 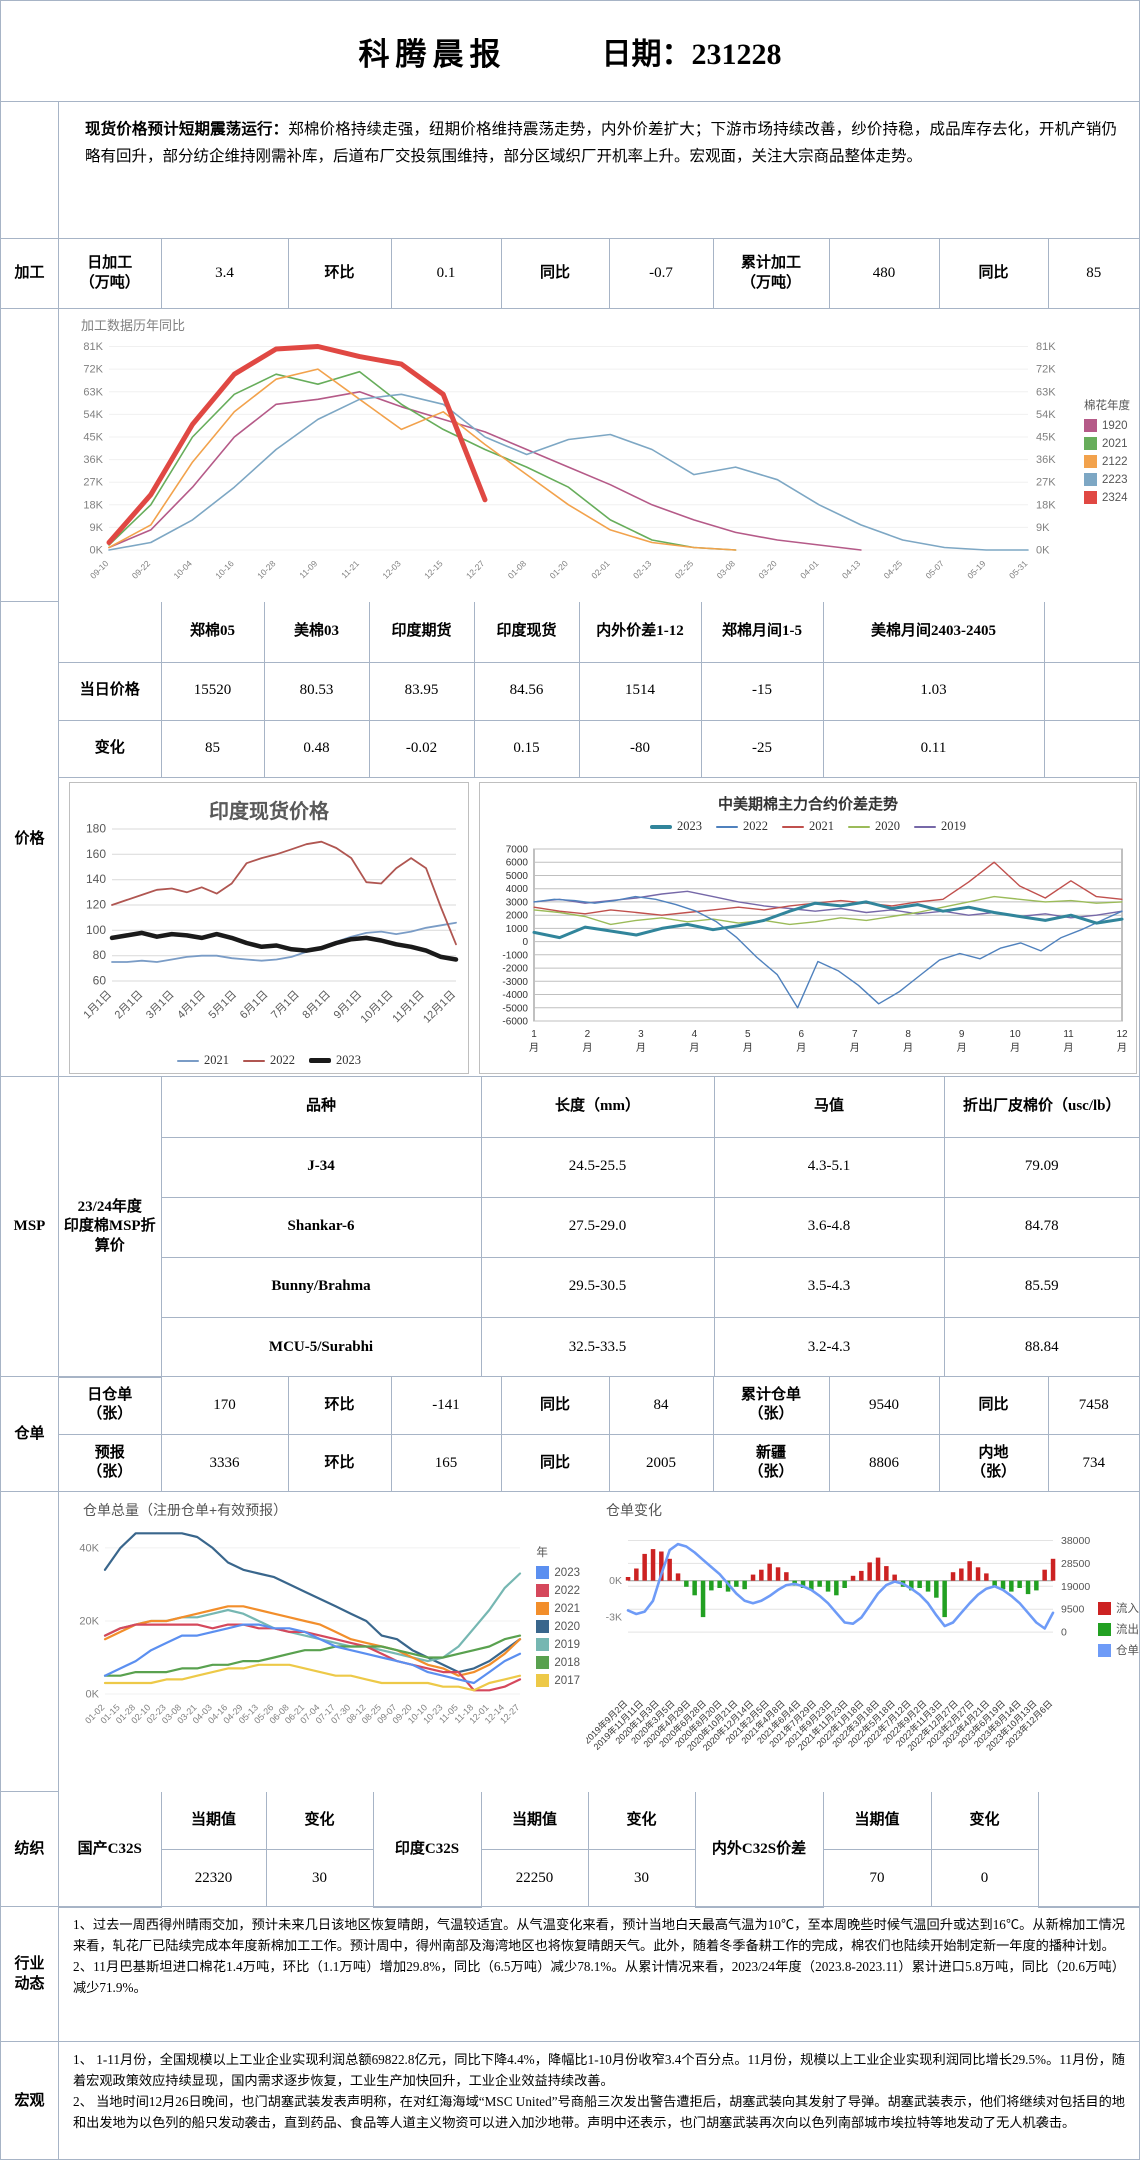 What do you see at coordinates (187, 129) in the screenshot?
I see `summary-lead: 现货价格预计短期震荡运行：` at bounding box center [187, 129].